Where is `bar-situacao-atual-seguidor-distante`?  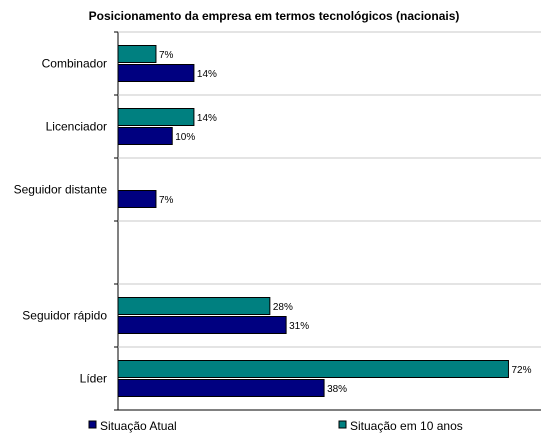 bar-situacao-atual-seguidor-distante is located at coordinates (137, 199).